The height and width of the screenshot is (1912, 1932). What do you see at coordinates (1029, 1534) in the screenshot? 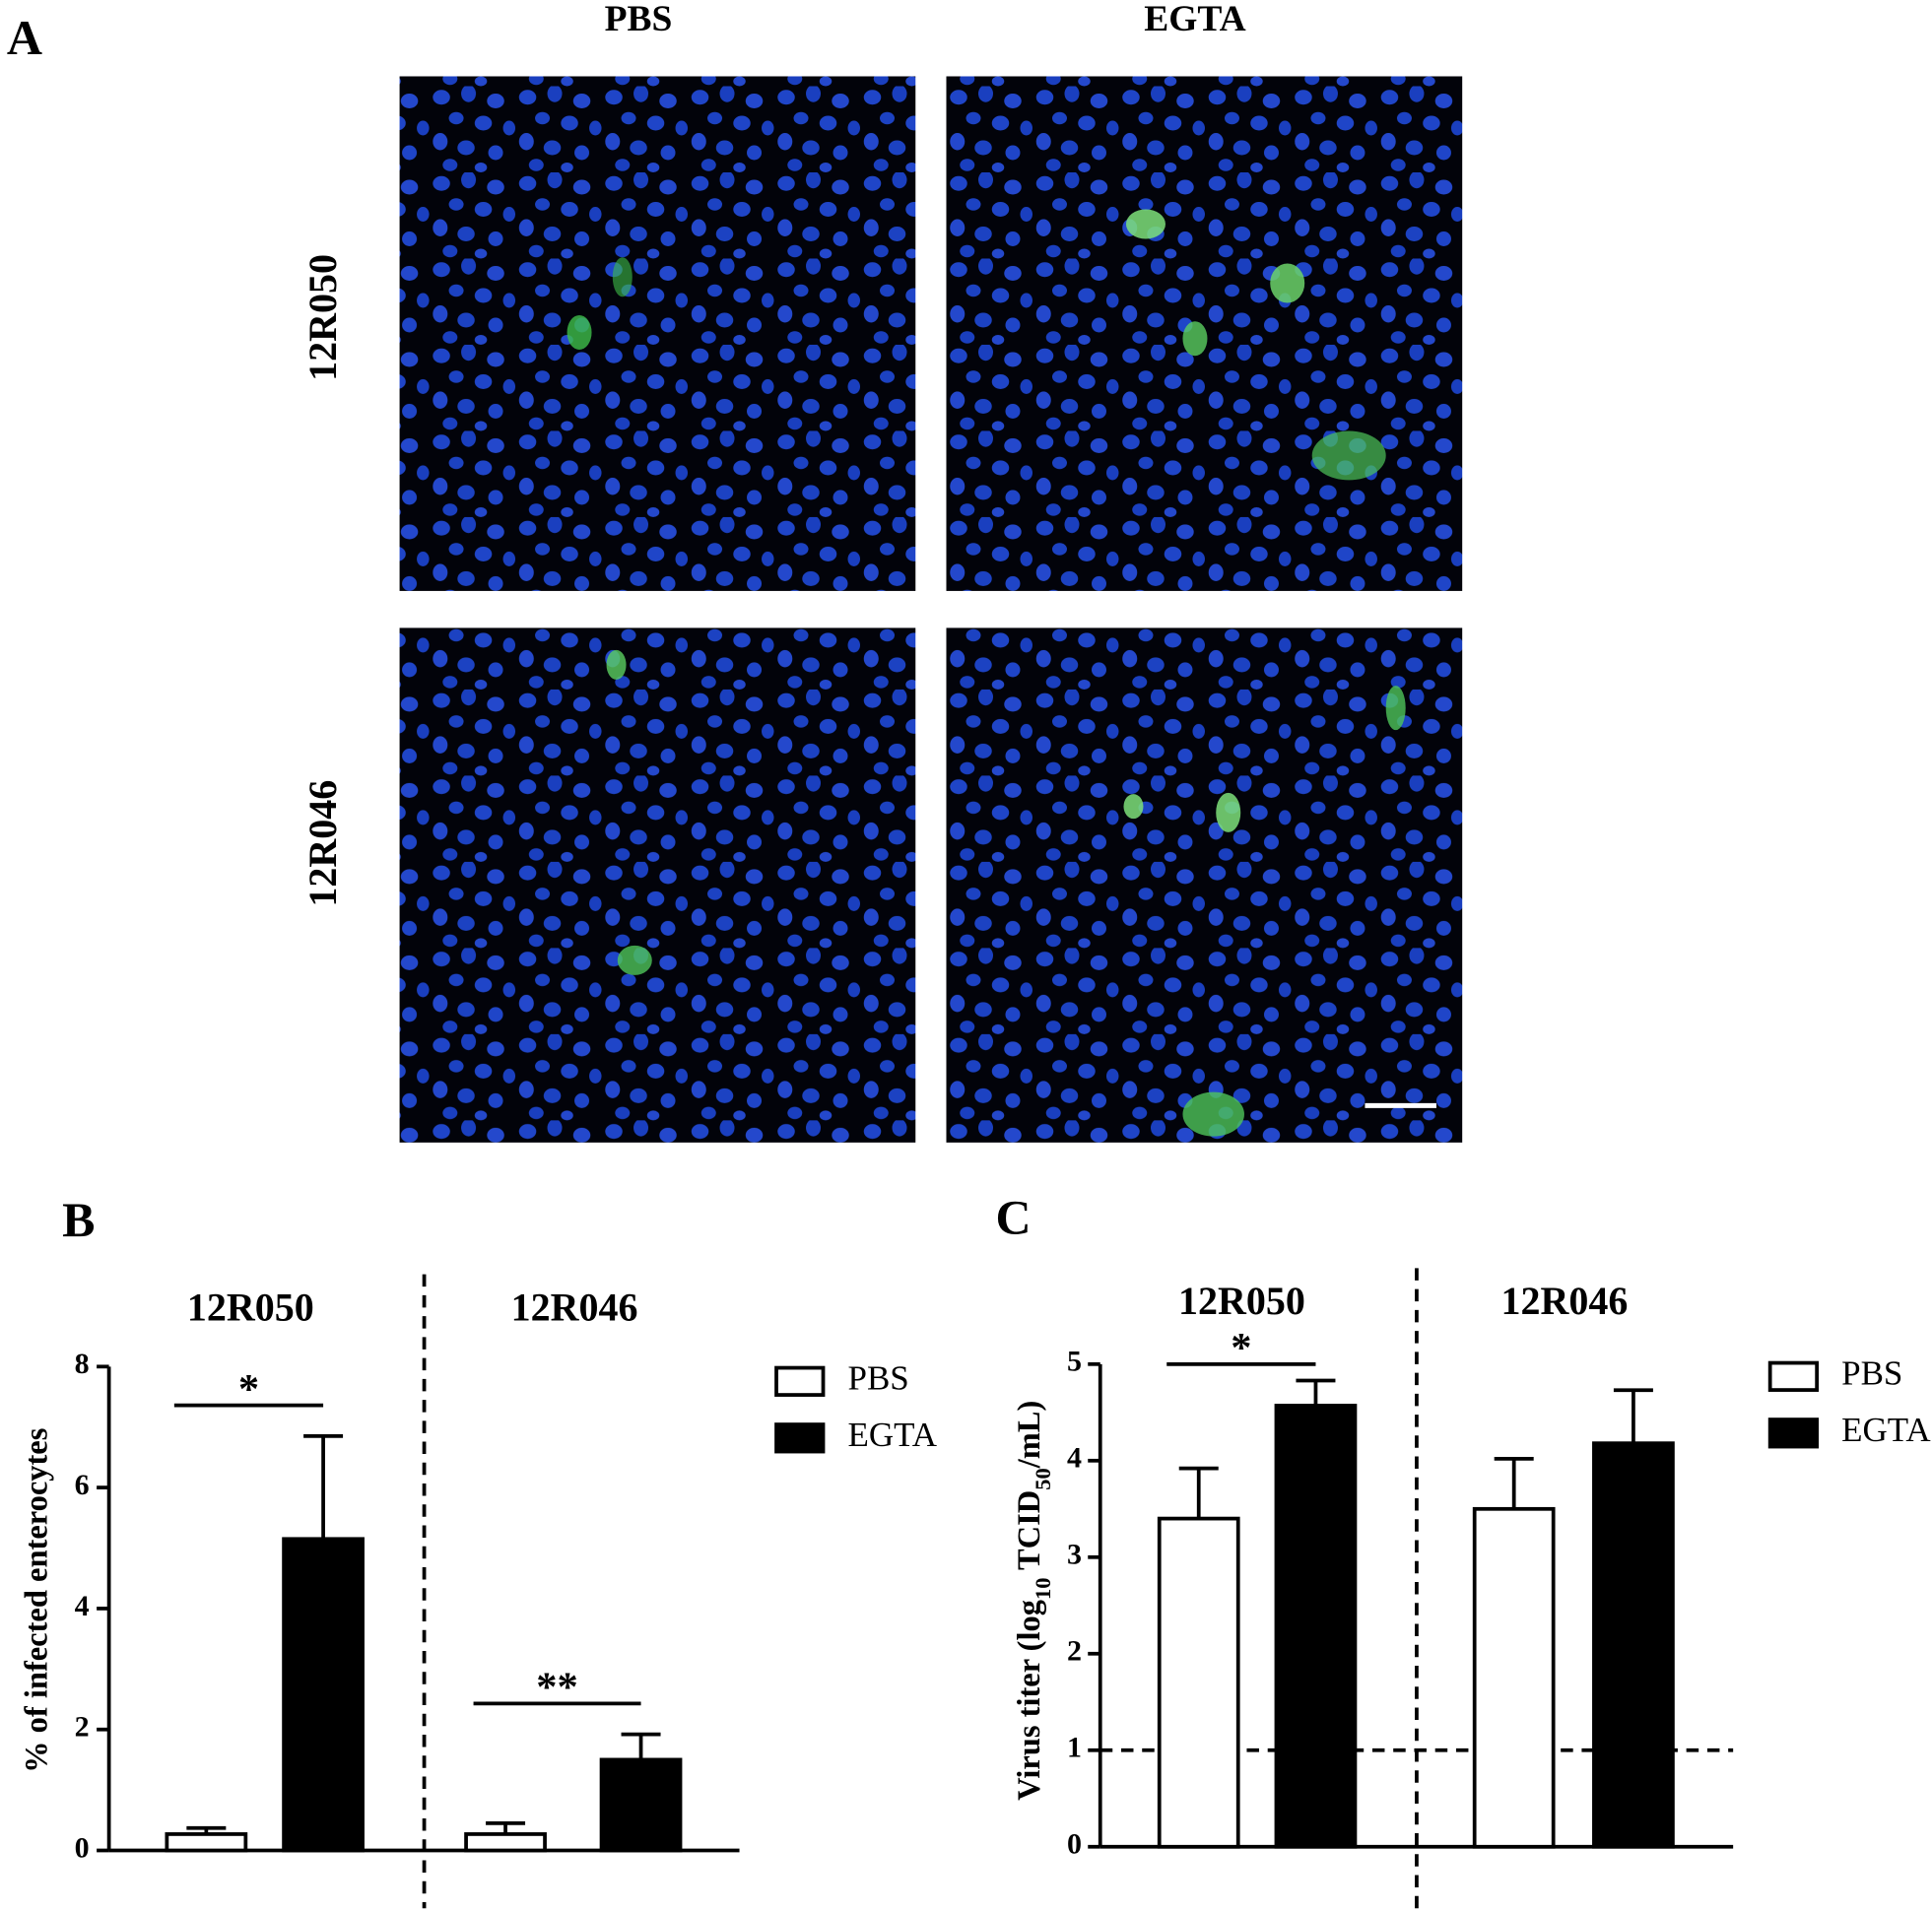
I see `y-axis-label-part: TCID` at bounding box center [1029, 1534].